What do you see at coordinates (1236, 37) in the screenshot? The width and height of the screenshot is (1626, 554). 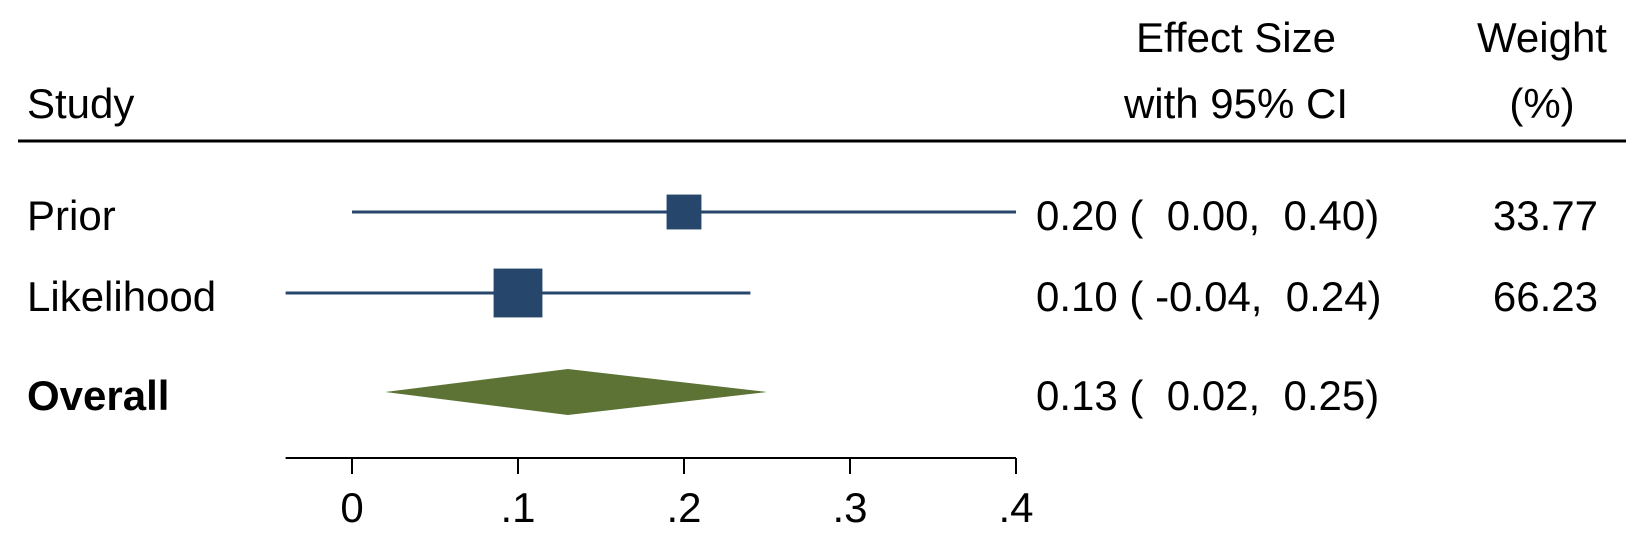 I see `header-effect-line1: Effect Size` at bounding box center [1236, 37].